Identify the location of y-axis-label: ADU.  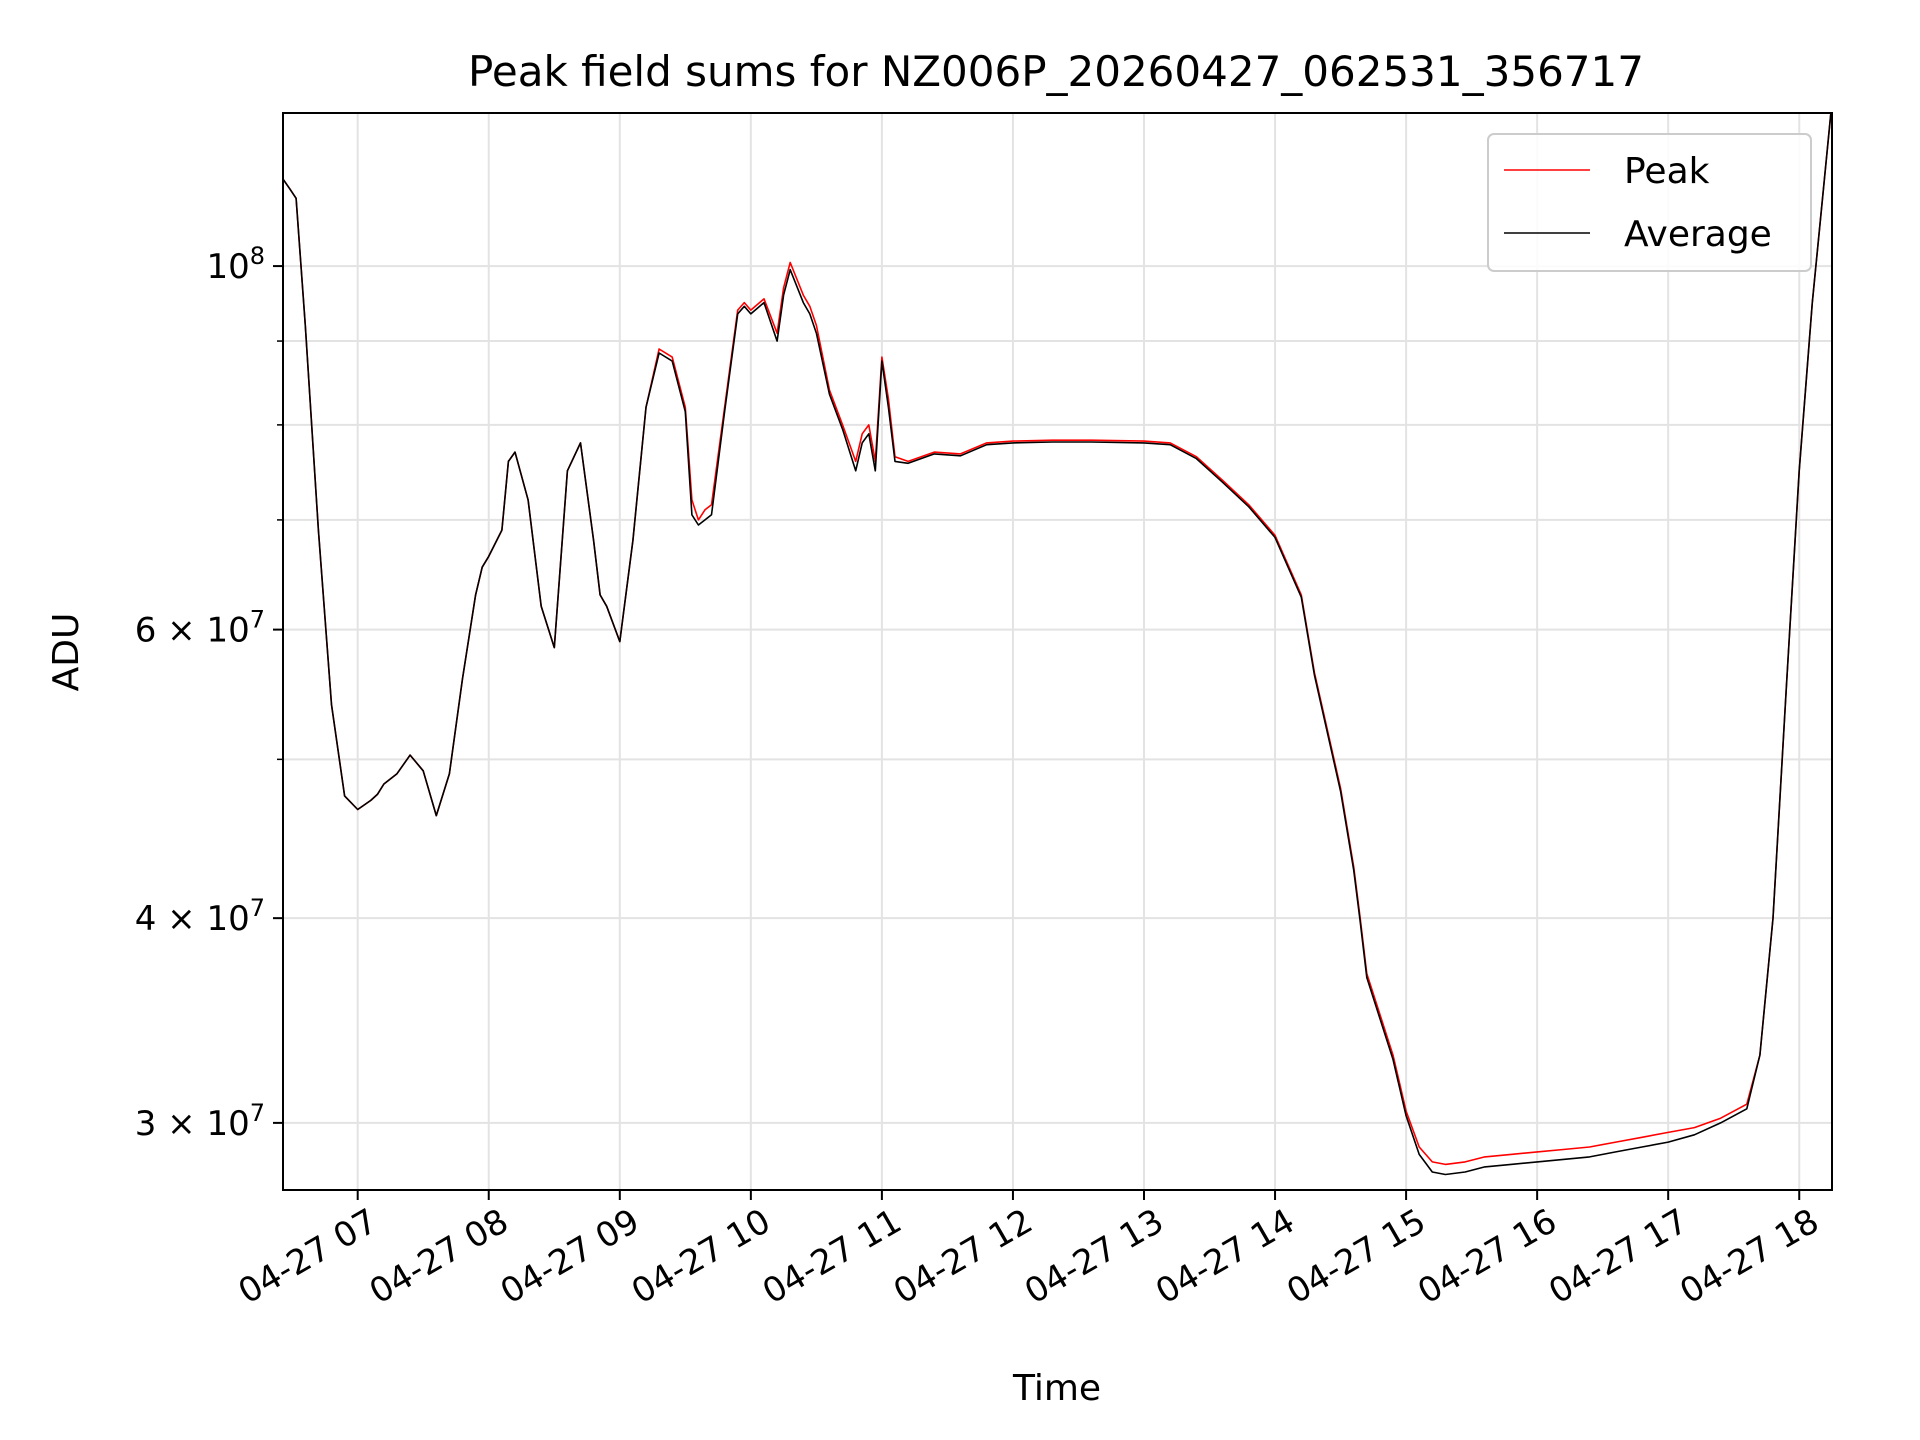
(66, 652).